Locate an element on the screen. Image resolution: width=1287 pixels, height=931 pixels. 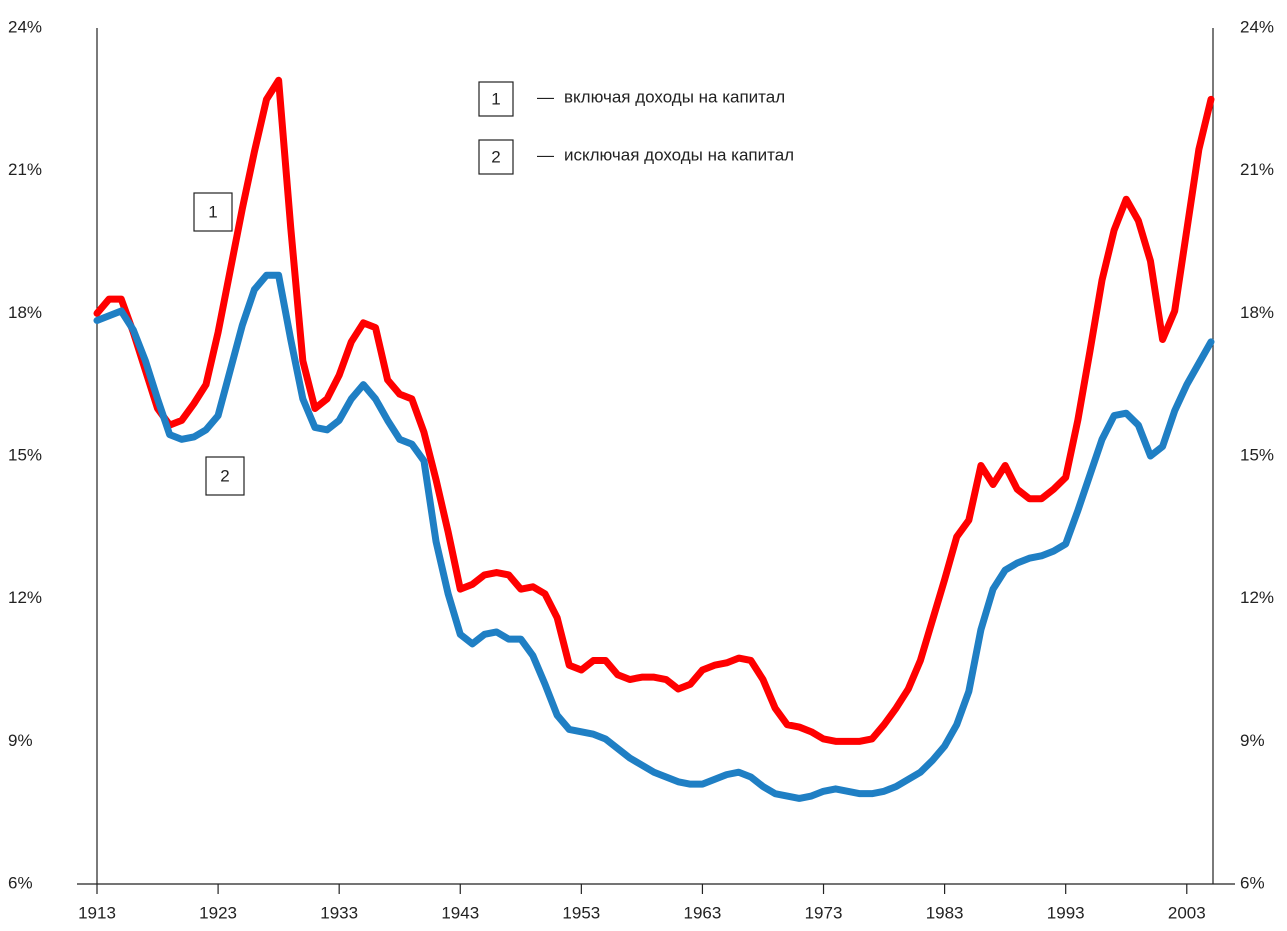
x-tick-label: 1983 is located at coordinates (945, 912).